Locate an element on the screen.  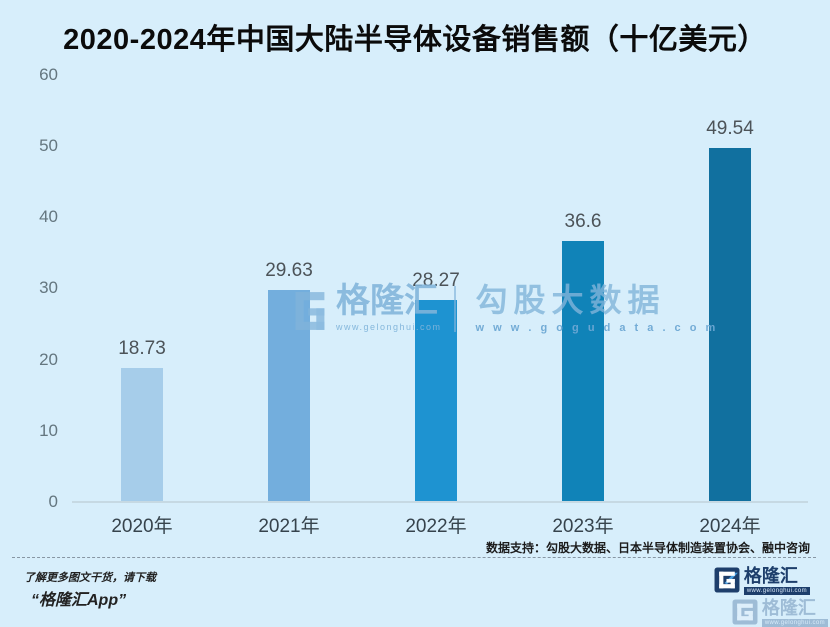
y-axis-tick-label: 30 is located at coordinates (48, 288).